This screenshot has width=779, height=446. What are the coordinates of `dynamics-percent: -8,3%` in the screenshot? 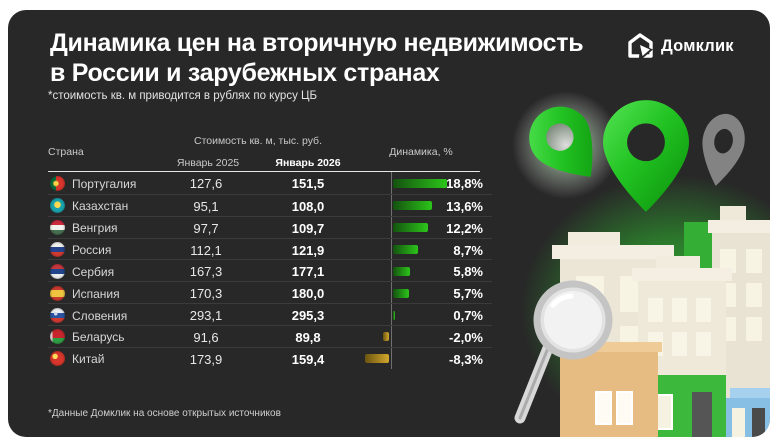 It's located at (466, 359).